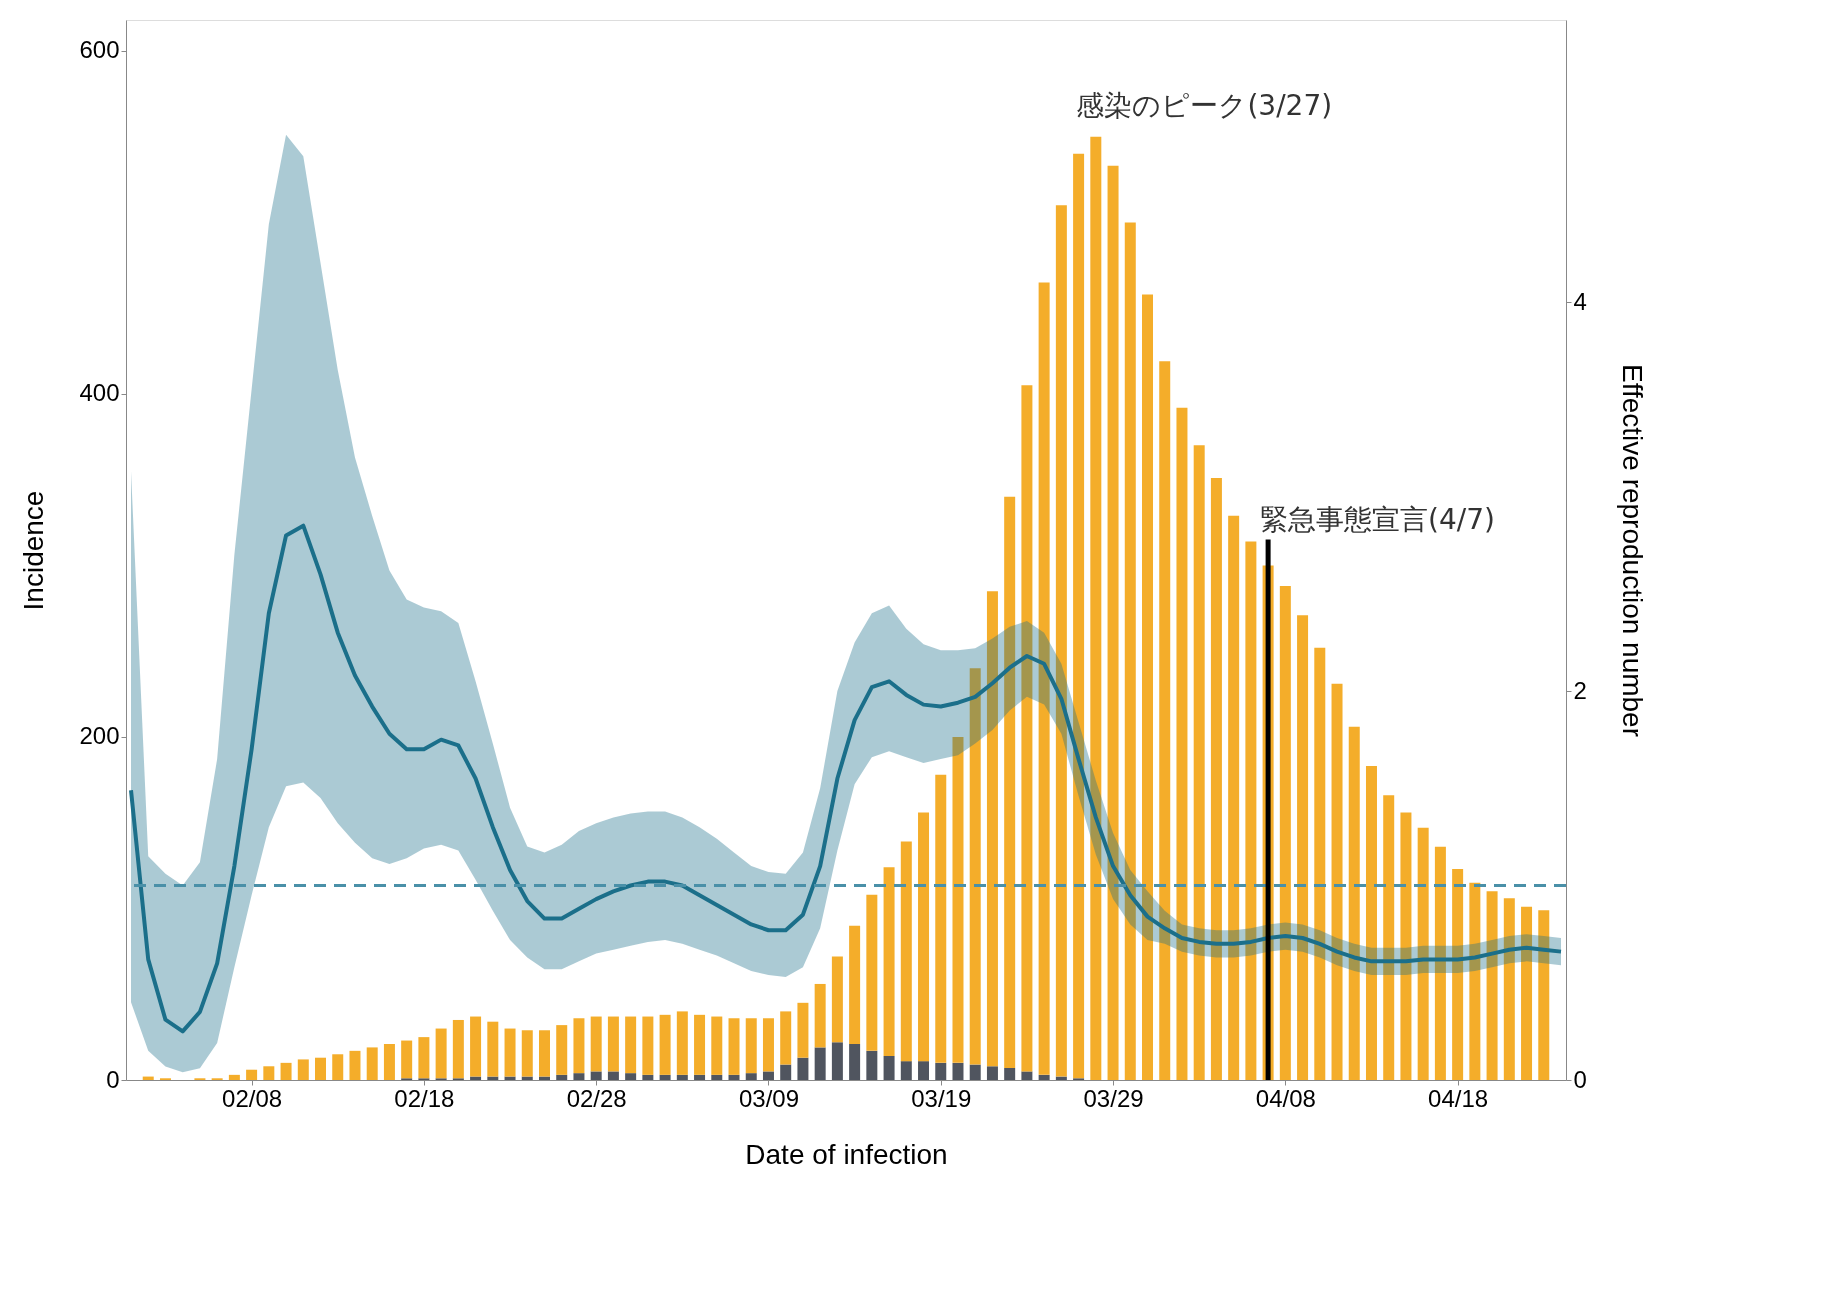 The height and width of the screenshot is (1292, 1831). Describe the element at coordinates (846, 1154) in the screenshot. I see `x-axis-title: Date of infection` at that location.